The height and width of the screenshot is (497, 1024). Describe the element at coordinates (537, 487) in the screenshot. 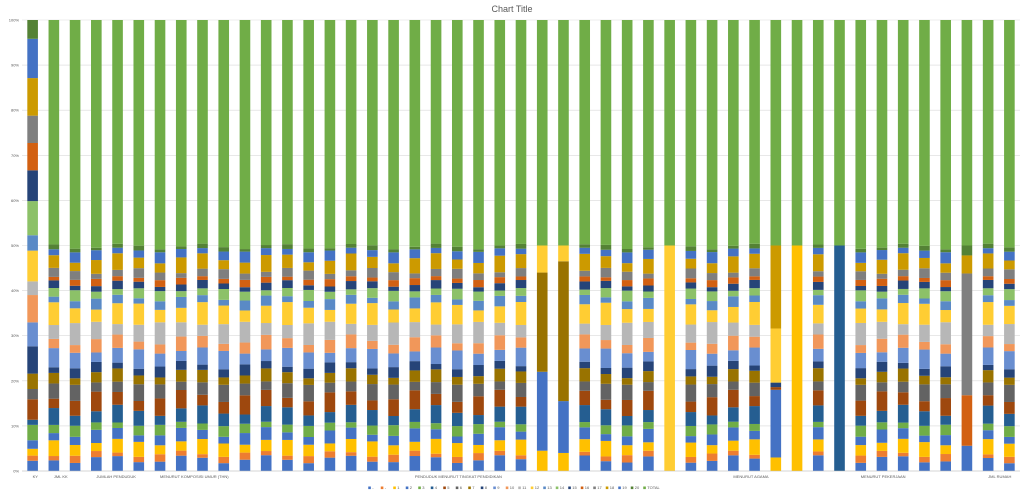

I see `legend-label: 12` at that location.